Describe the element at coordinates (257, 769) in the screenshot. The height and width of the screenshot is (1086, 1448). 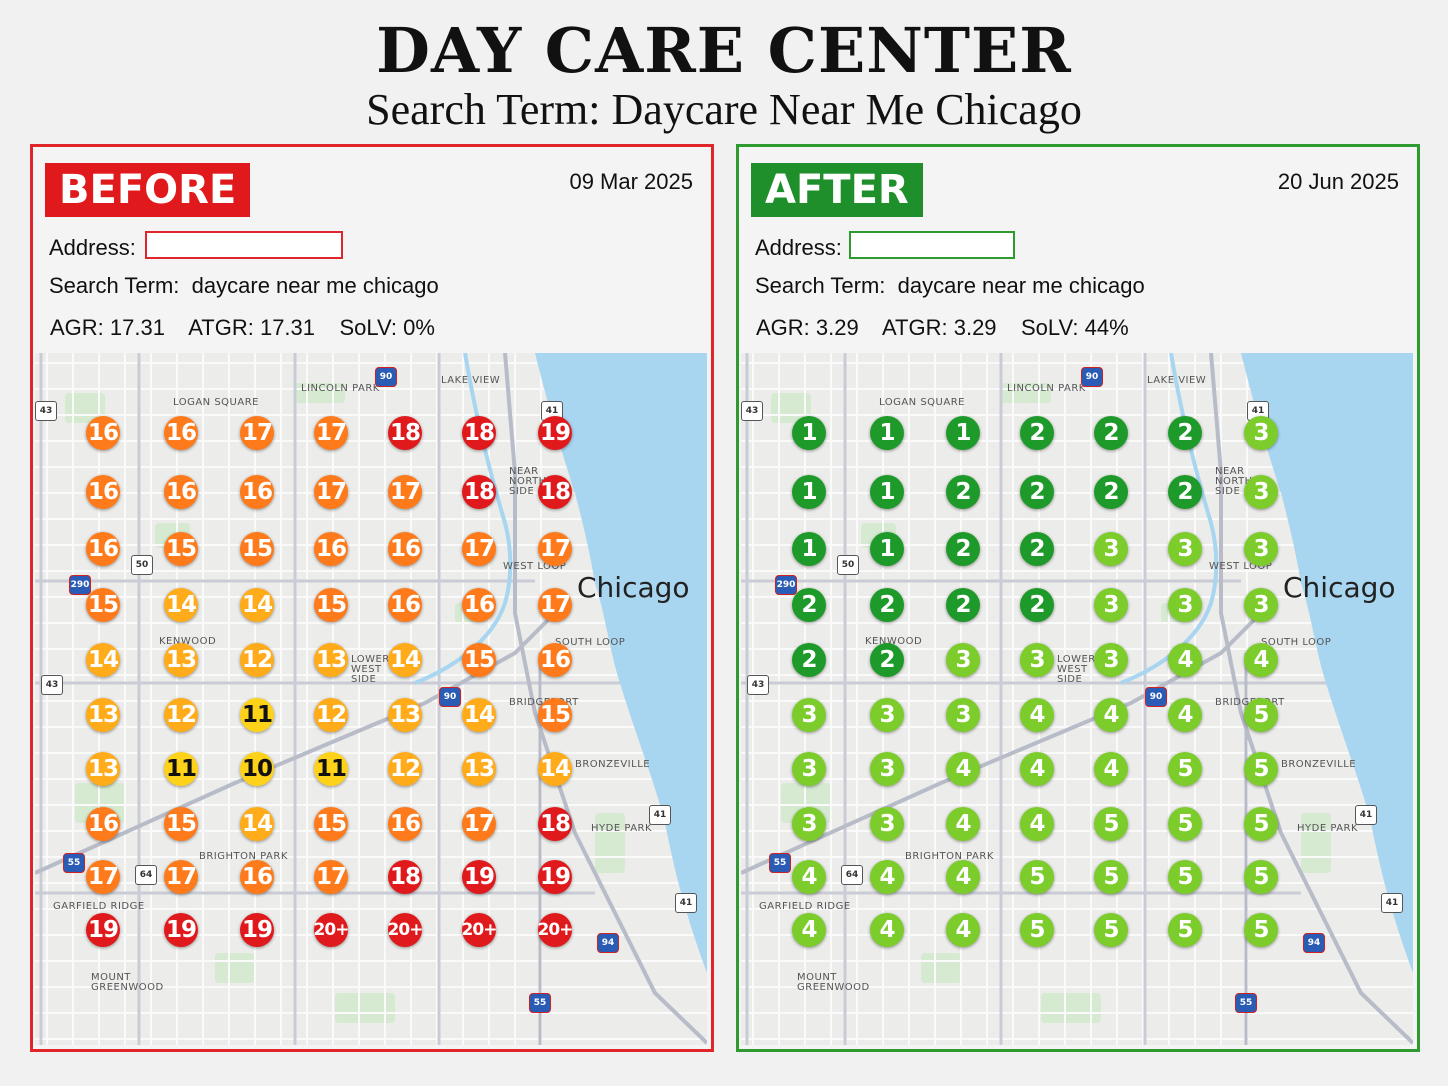
I see `rank-pin: 10` at that location.